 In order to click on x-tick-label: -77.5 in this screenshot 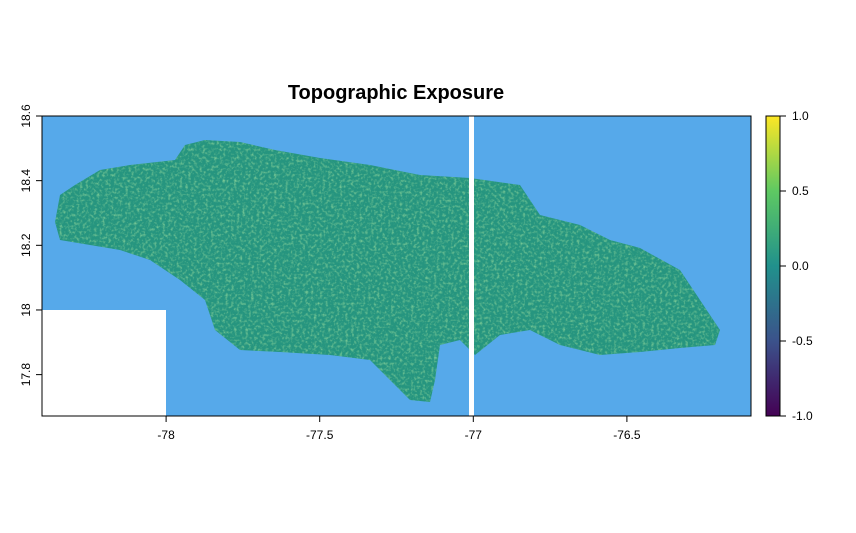, I will do `click(320, 435)`.